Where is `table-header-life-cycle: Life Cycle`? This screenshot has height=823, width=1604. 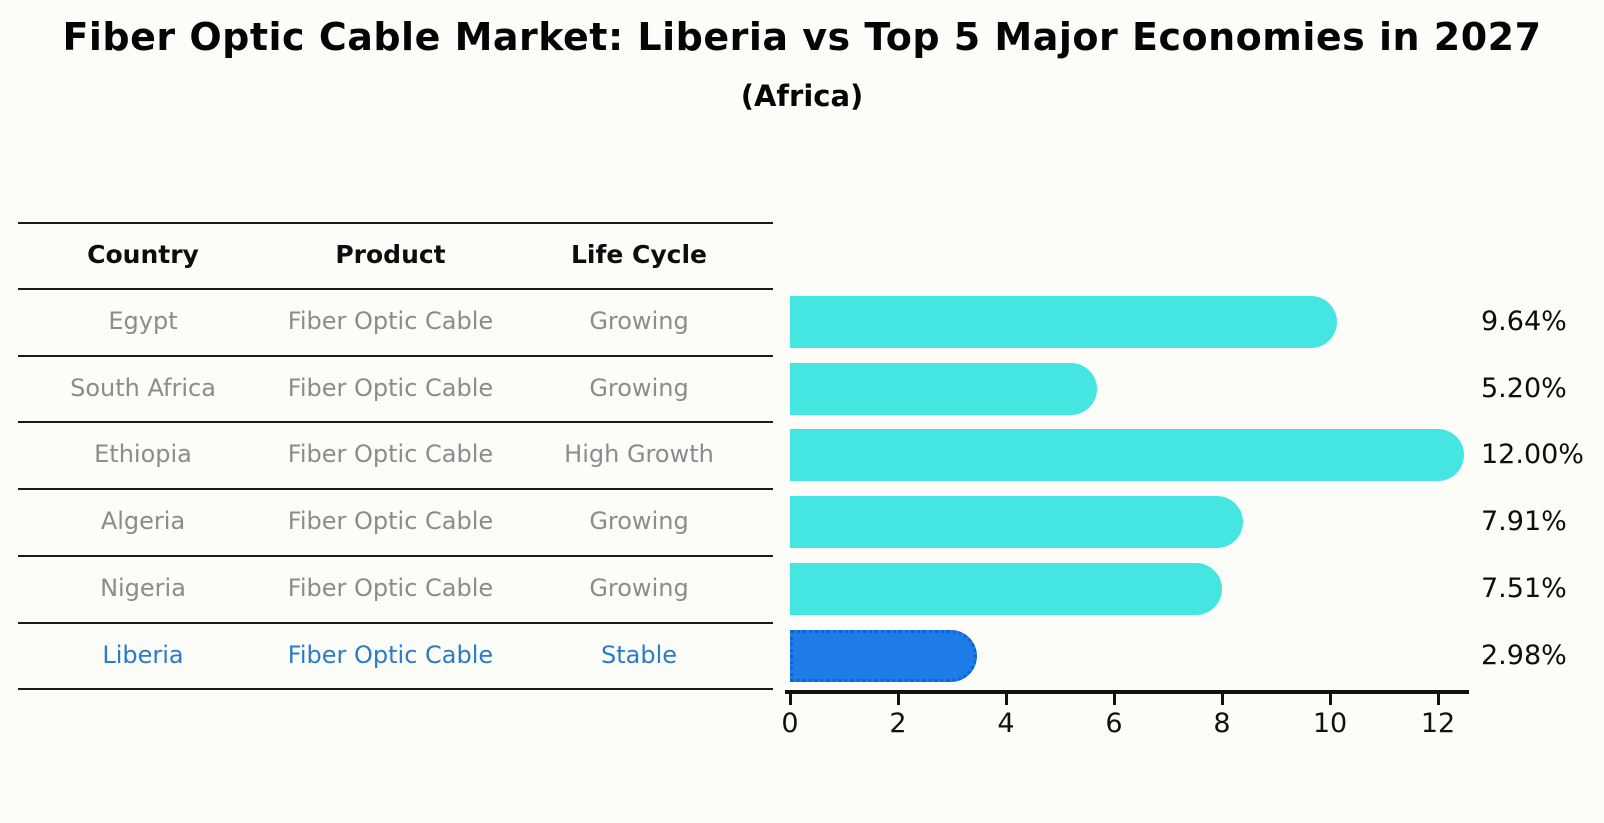
table-header-life-cycle: Life Cycle is located at coordinates (639, 254).